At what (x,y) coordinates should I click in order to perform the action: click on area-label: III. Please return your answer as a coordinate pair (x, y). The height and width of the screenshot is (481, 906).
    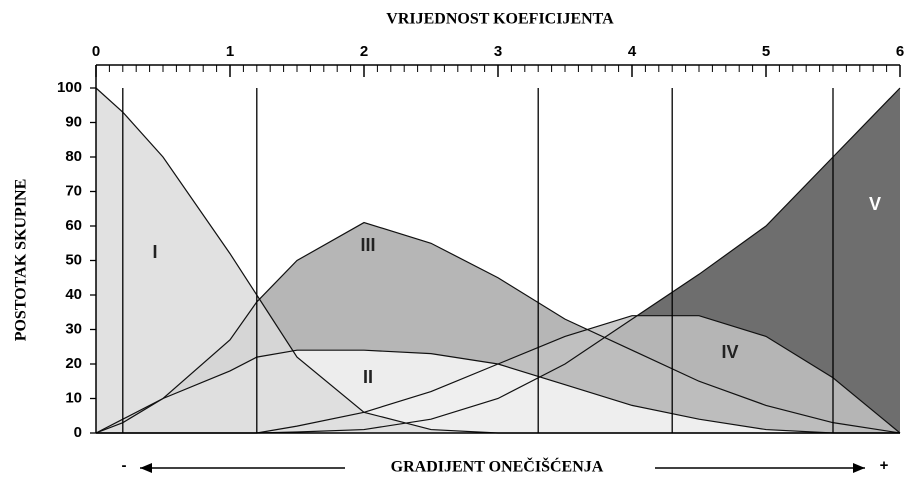
    Looking at the image, I should click on (367, 245).